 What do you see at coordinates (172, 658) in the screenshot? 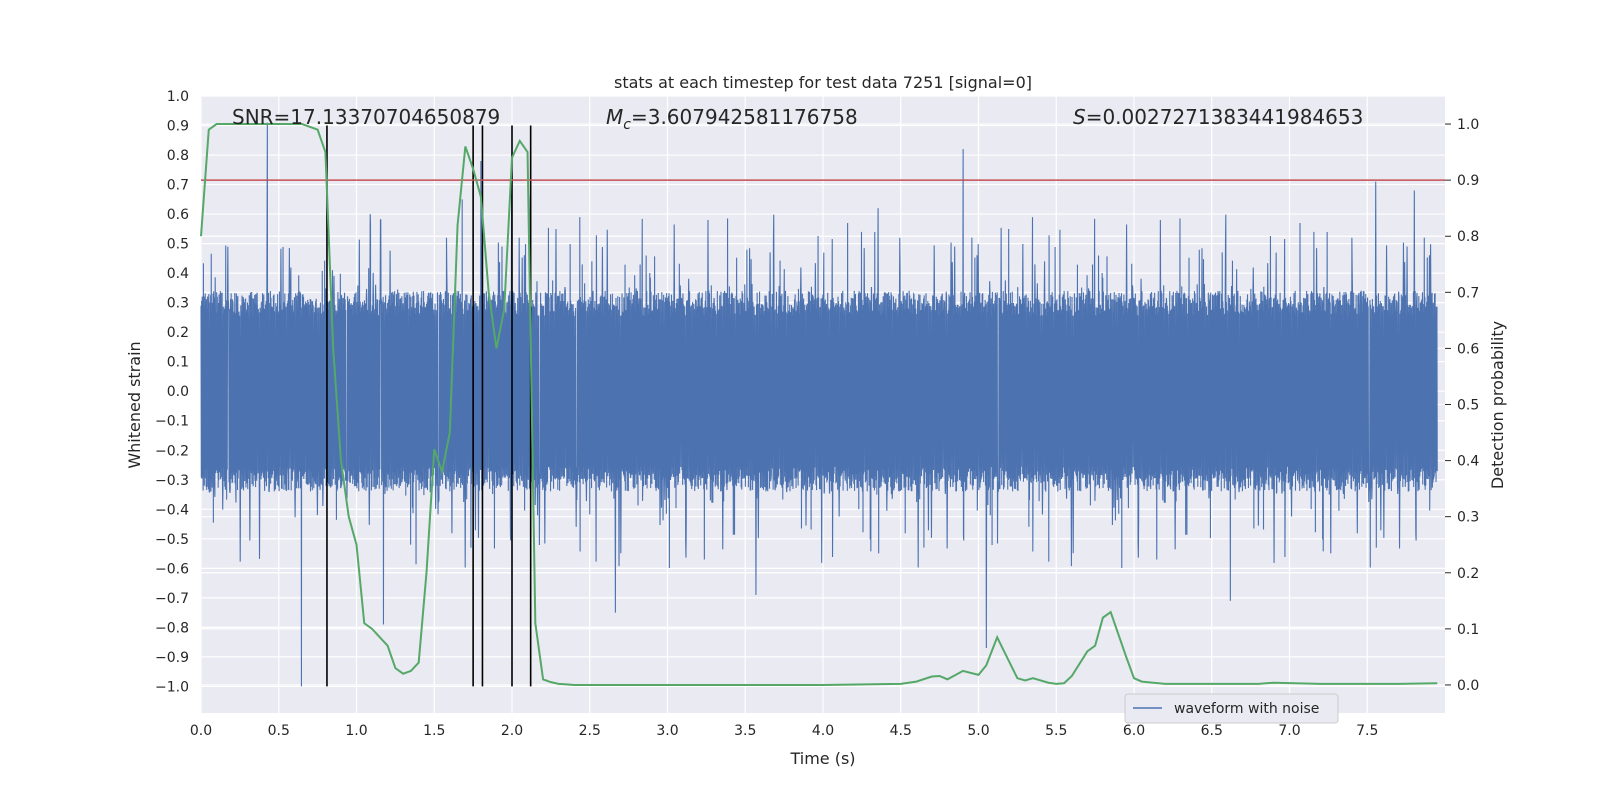
I see `y-tick-label: −0.9` at bounding box center [172, 658].